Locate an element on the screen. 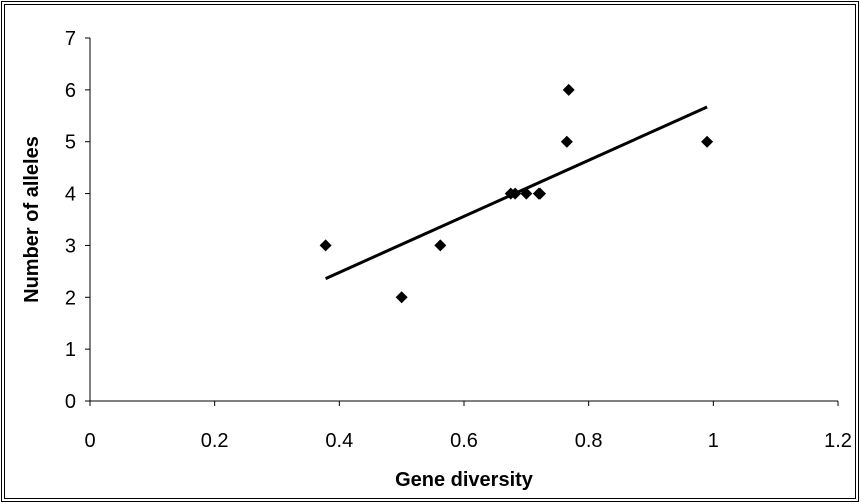 This screenshot has width=861, height=504. x-tick-label: 0 is located at coordinates (89, 441).